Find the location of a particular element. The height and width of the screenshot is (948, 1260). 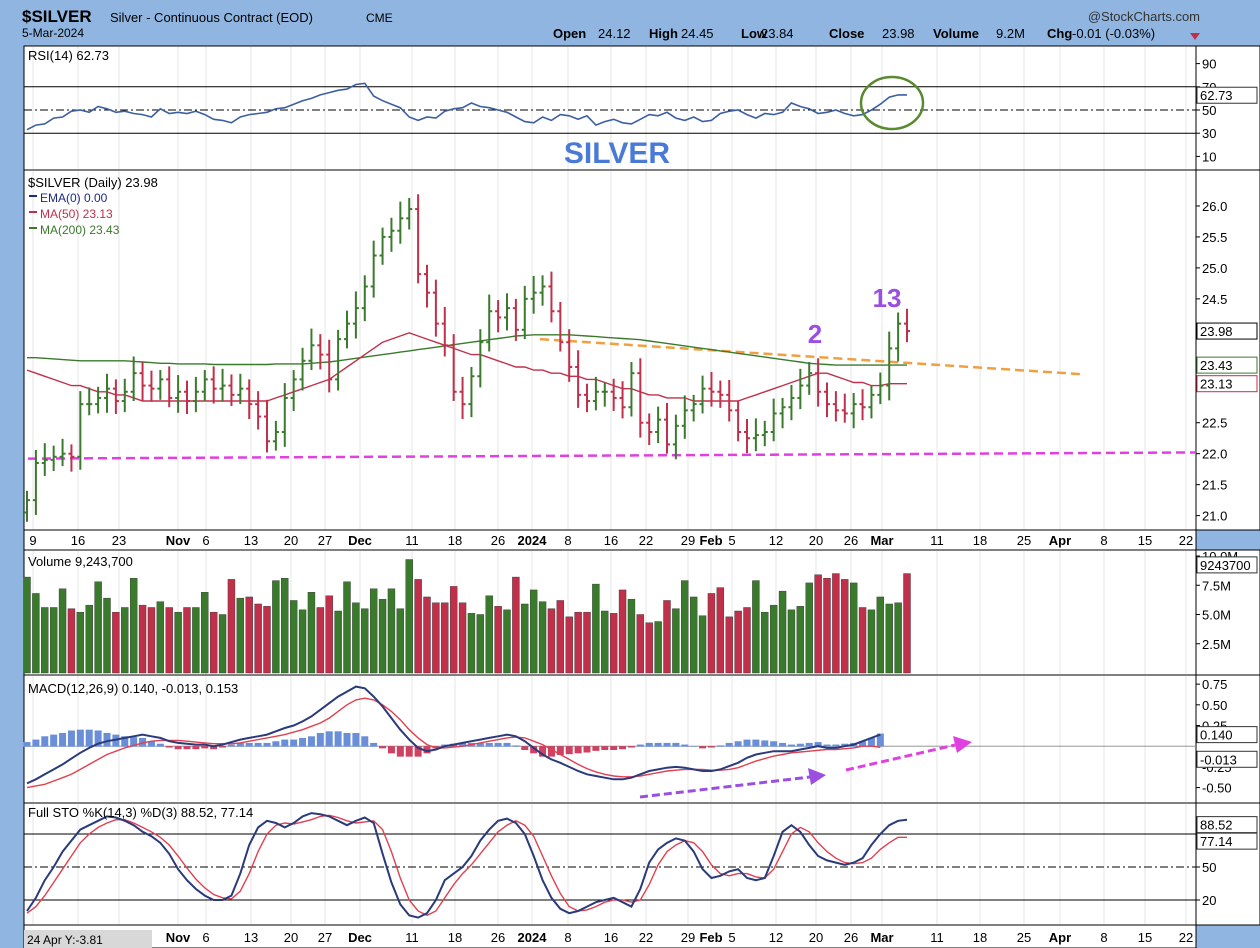

x-tick-bottom-21: 18 is located at coordinates (980, 937).